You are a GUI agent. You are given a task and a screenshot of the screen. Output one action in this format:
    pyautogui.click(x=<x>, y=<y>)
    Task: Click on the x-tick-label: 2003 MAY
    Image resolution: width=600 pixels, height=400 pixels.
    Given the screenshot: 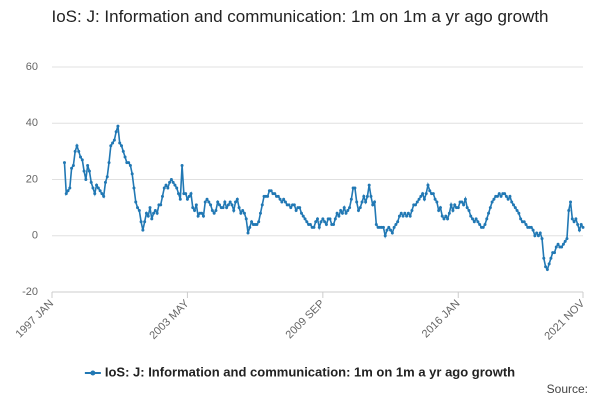 What is the action you would take?
    pyautogui.click(x=169, y=319)
    